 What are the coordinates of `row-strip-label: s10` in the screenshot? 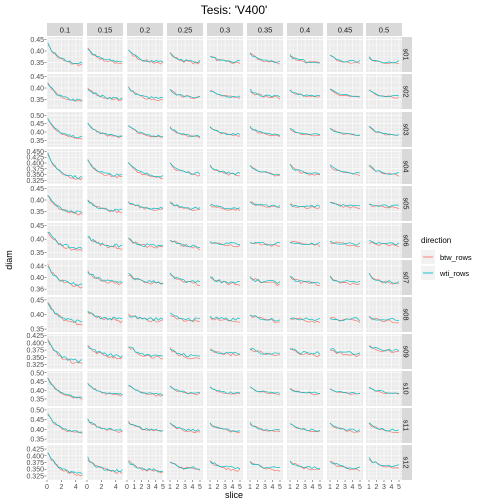 It's located at (406, 388).